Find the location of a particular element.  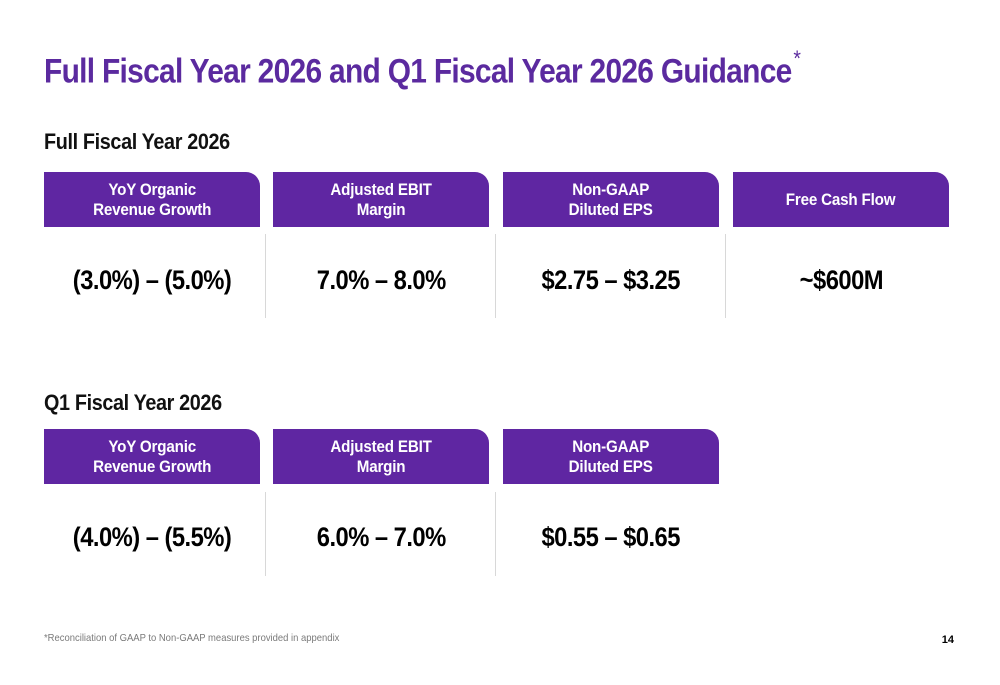

metric-value-free-cash-flow: ~$600M is located at coordinates (841, 280).